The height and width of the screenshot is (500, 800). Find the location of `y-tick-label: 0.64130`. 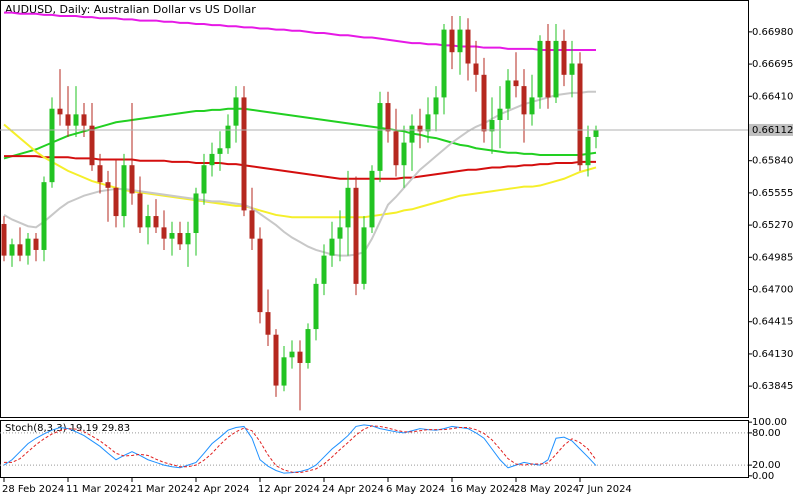

y-tick-label: 0.64130 is located at coordinates (772, 354).